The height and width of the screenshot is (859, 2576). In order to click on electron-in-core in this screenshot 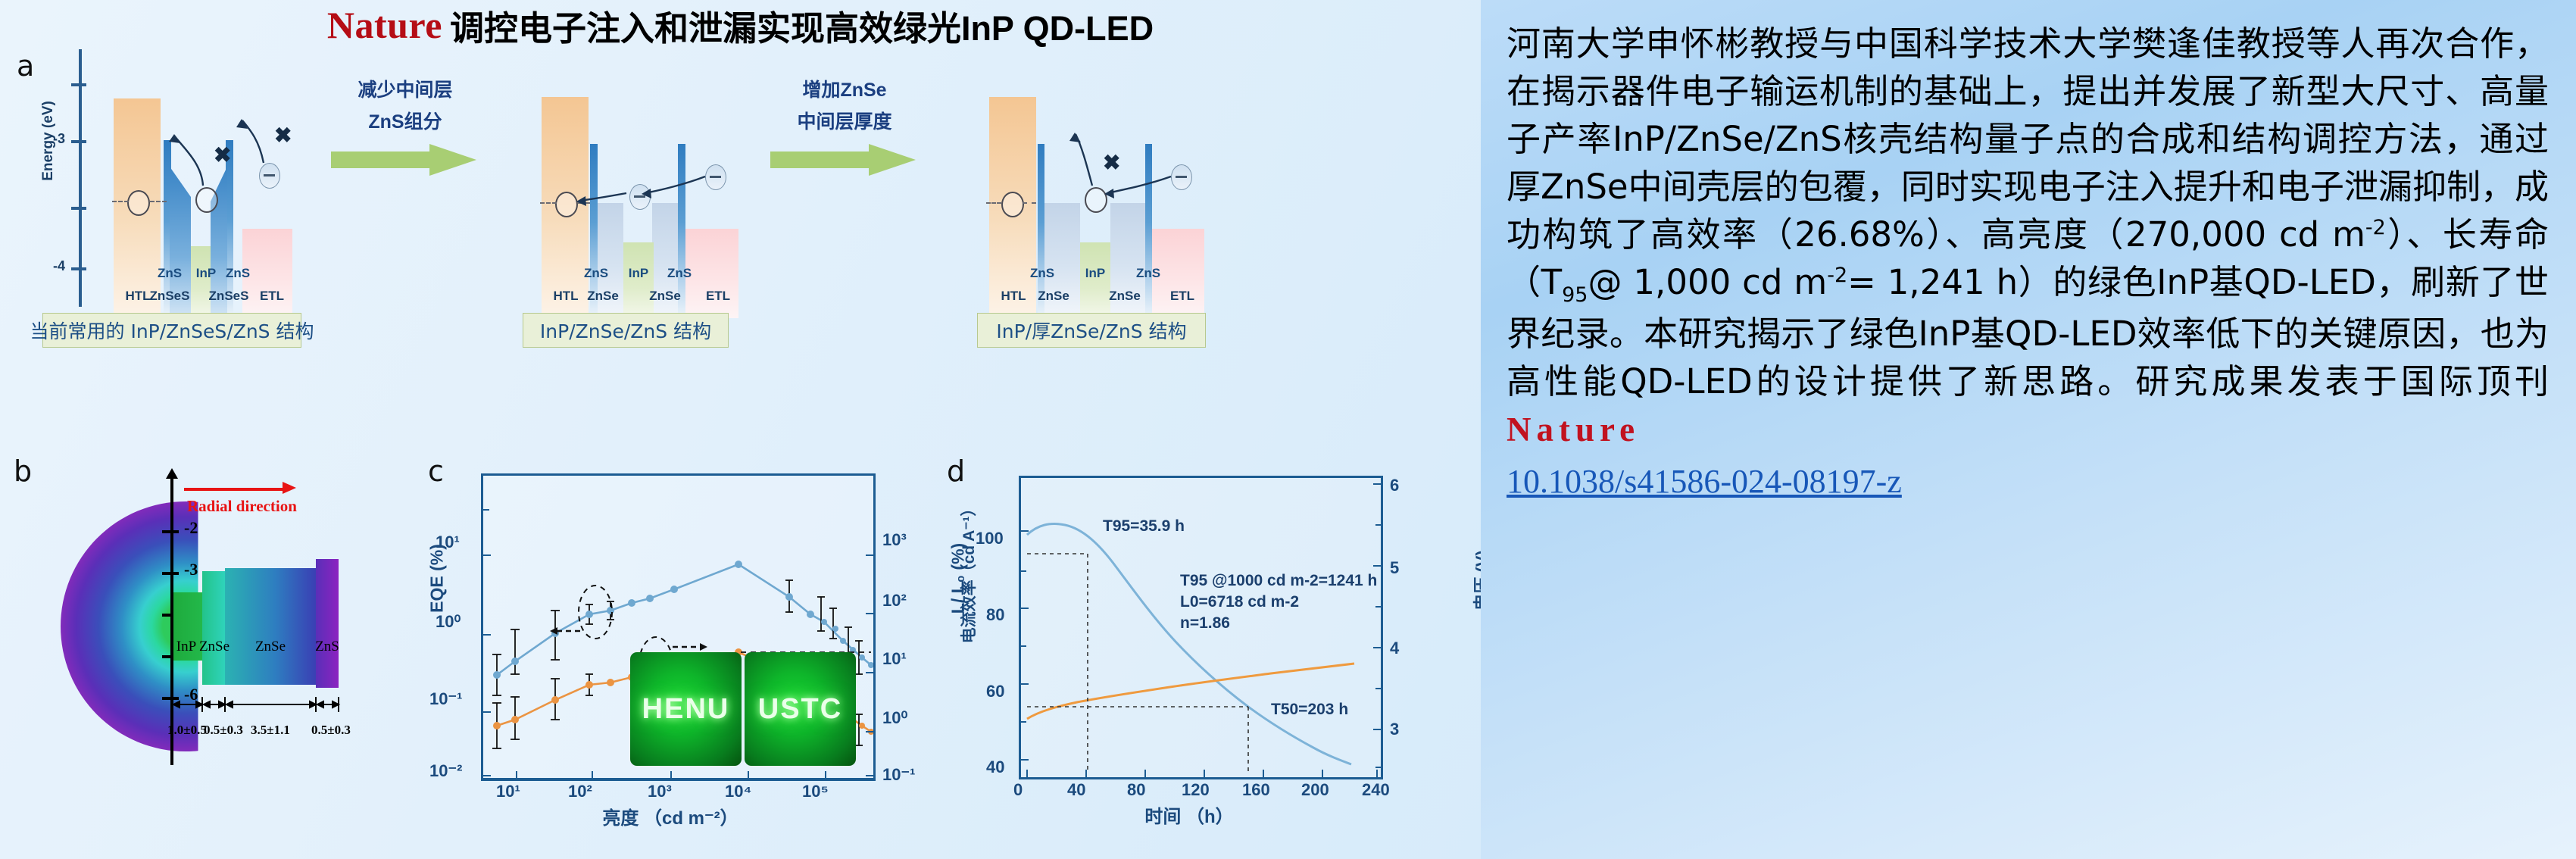, I will do `click(640, 197)`.